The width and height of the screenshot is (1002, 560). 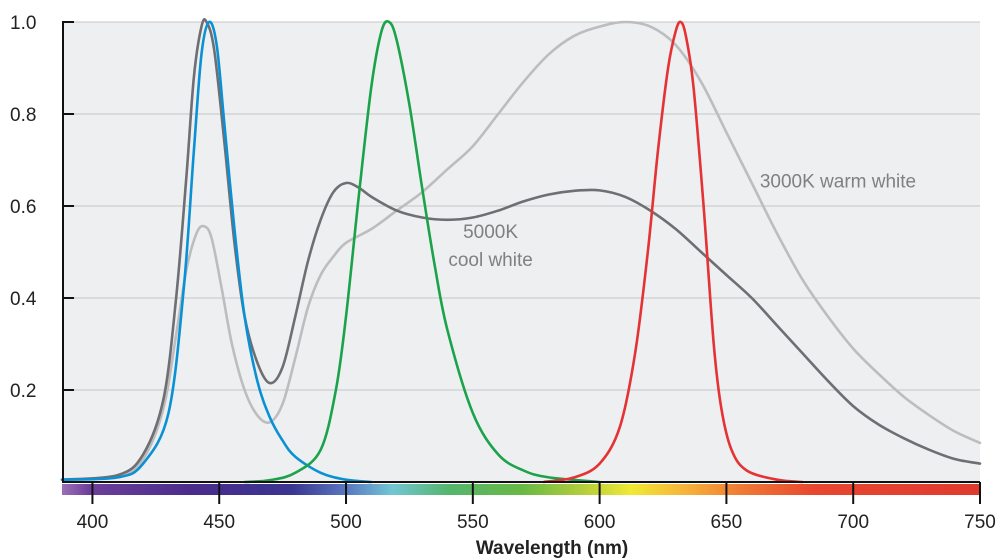 I want to click on y-tick-label: 0.2, so click(x=23, y=391).